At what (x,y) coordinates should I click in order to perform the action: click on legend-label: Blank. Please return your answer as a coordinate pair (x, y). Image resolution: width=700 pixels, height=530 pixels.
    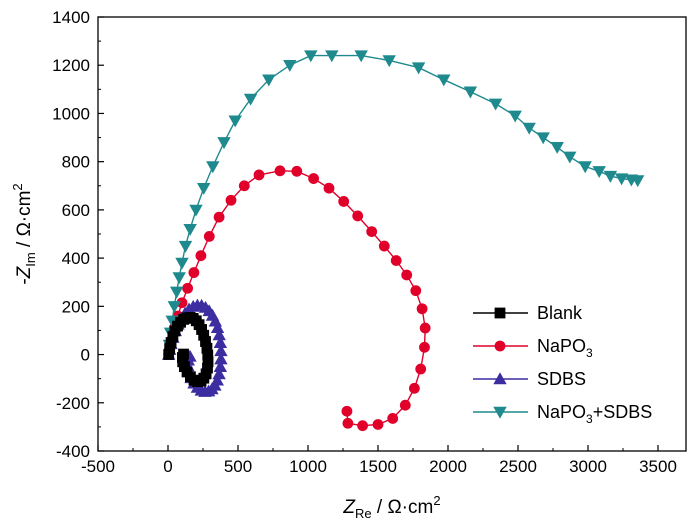
    Looking at the image, I should click on (560, 313).